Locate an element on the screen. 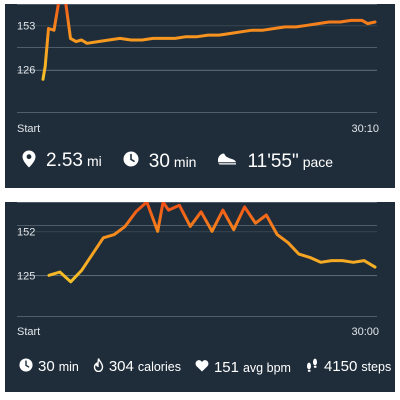 The image size is (400, 400). avg-bpm-value: 151 is located at coordinates (226, 367).